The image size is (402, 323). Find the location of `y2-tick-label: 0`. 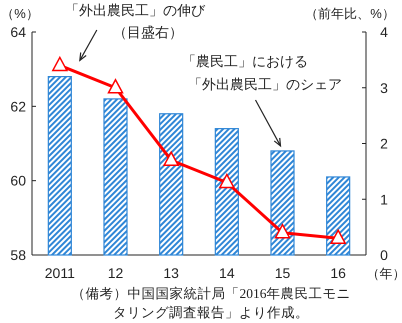

y2-tick-label: 0 is located at coordinates (384, 255).